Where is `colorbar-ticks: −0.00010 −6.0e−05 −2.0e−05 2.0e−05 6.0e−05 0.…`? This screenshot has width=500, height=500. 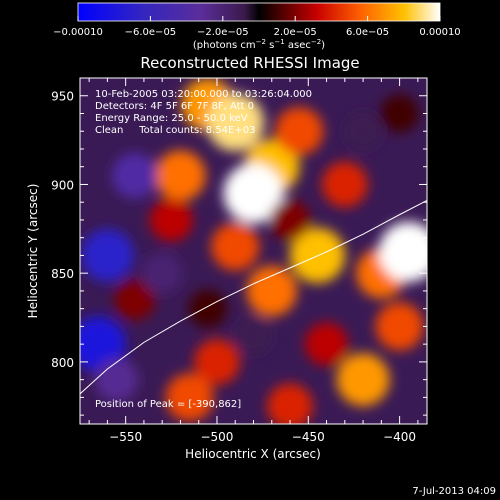
colorbar-ticks: −0.00010 −6.0e−05 −2.0e−05 2.0e−05 6.0e−05 0.… is located at coordinates (257, 27).